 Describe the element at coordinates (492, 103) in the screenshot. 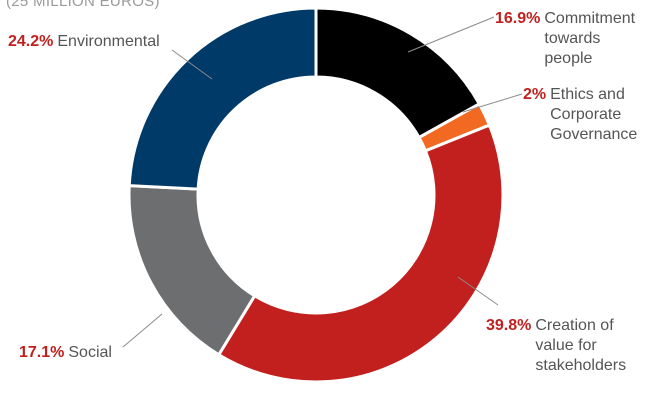

I see `connector-ethics-and-corporate-governance` at that location.